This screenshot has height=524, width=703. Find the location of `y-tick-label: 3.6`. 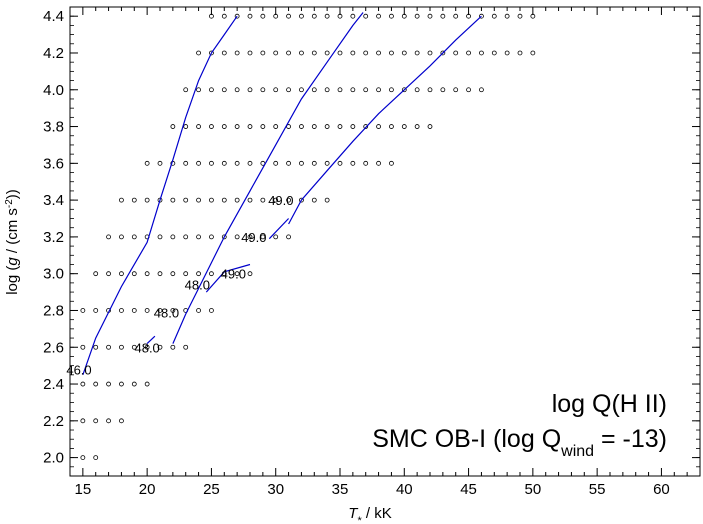

y-tick-label: 3.6 is located at coordinates (53, 163).